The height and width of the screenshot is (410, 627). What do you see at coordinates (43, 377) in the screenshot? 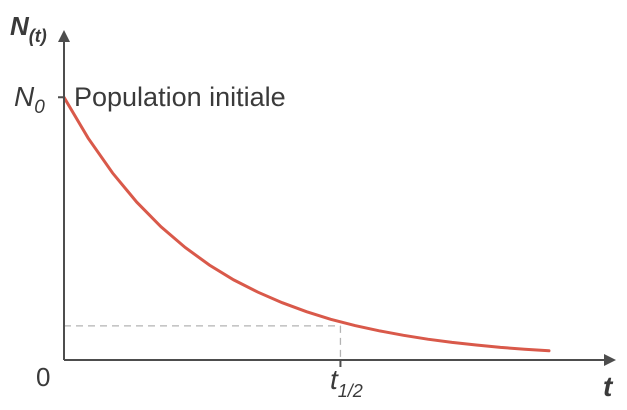
I see `origin-label: 0` at bounding box center [43, 377].